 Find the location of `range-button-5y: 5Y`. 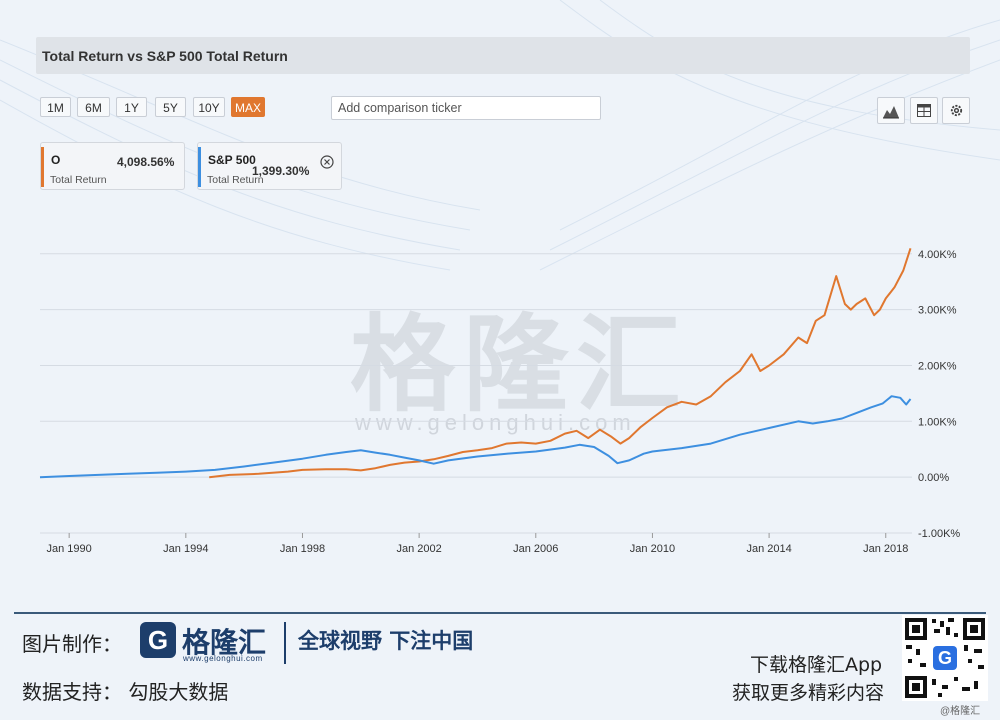

range-button-5y: 5Y is located at coordinates (170, 107).